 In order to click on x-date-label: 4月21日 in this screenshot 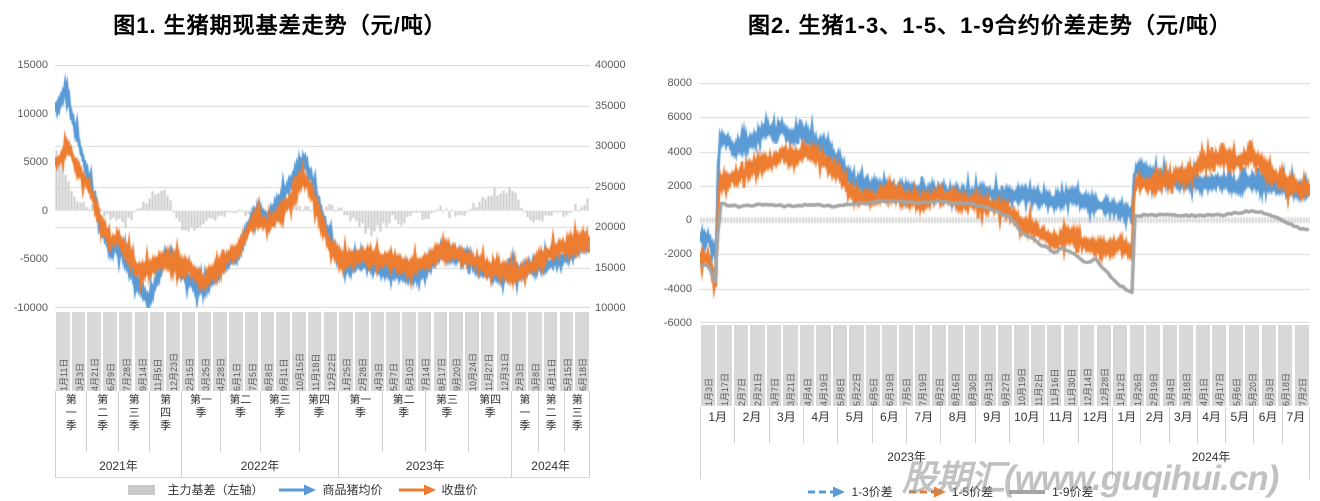, I will do `click(95, 374)`.